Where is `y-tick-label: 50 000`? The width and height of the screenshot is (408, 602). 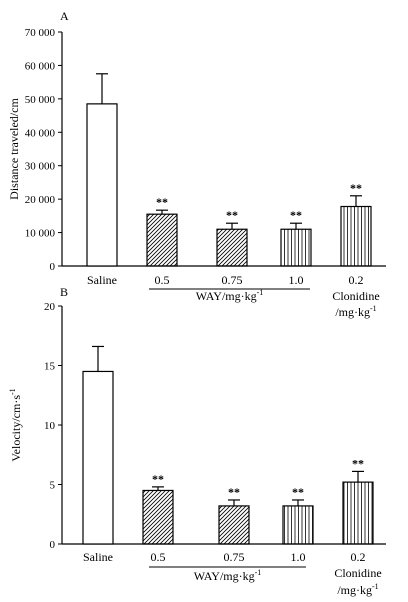 y-tick-label: 50 000 is located at coordinates (40, 100).